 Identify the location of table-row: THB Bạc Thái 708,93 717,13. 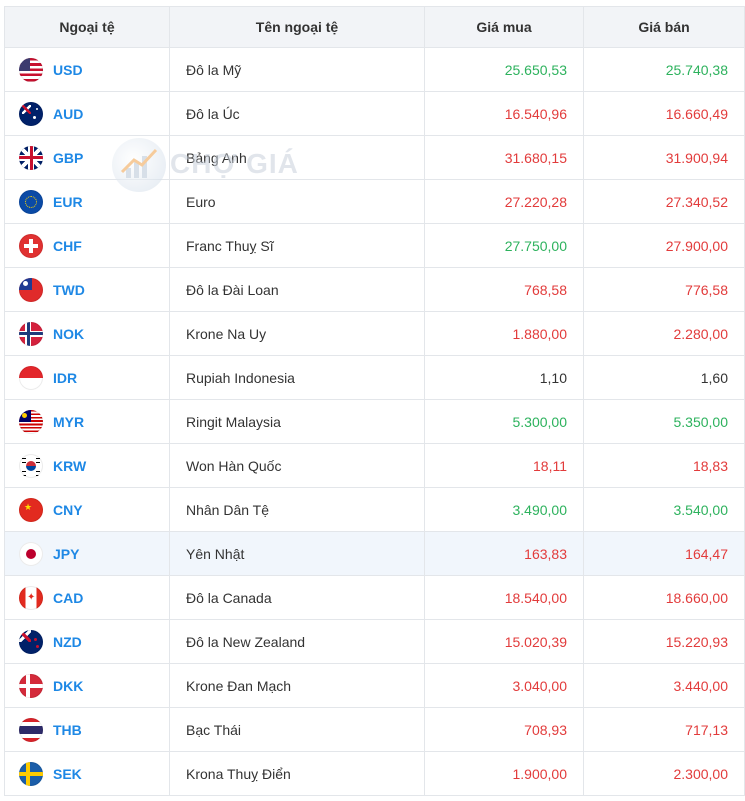
(374, 729).